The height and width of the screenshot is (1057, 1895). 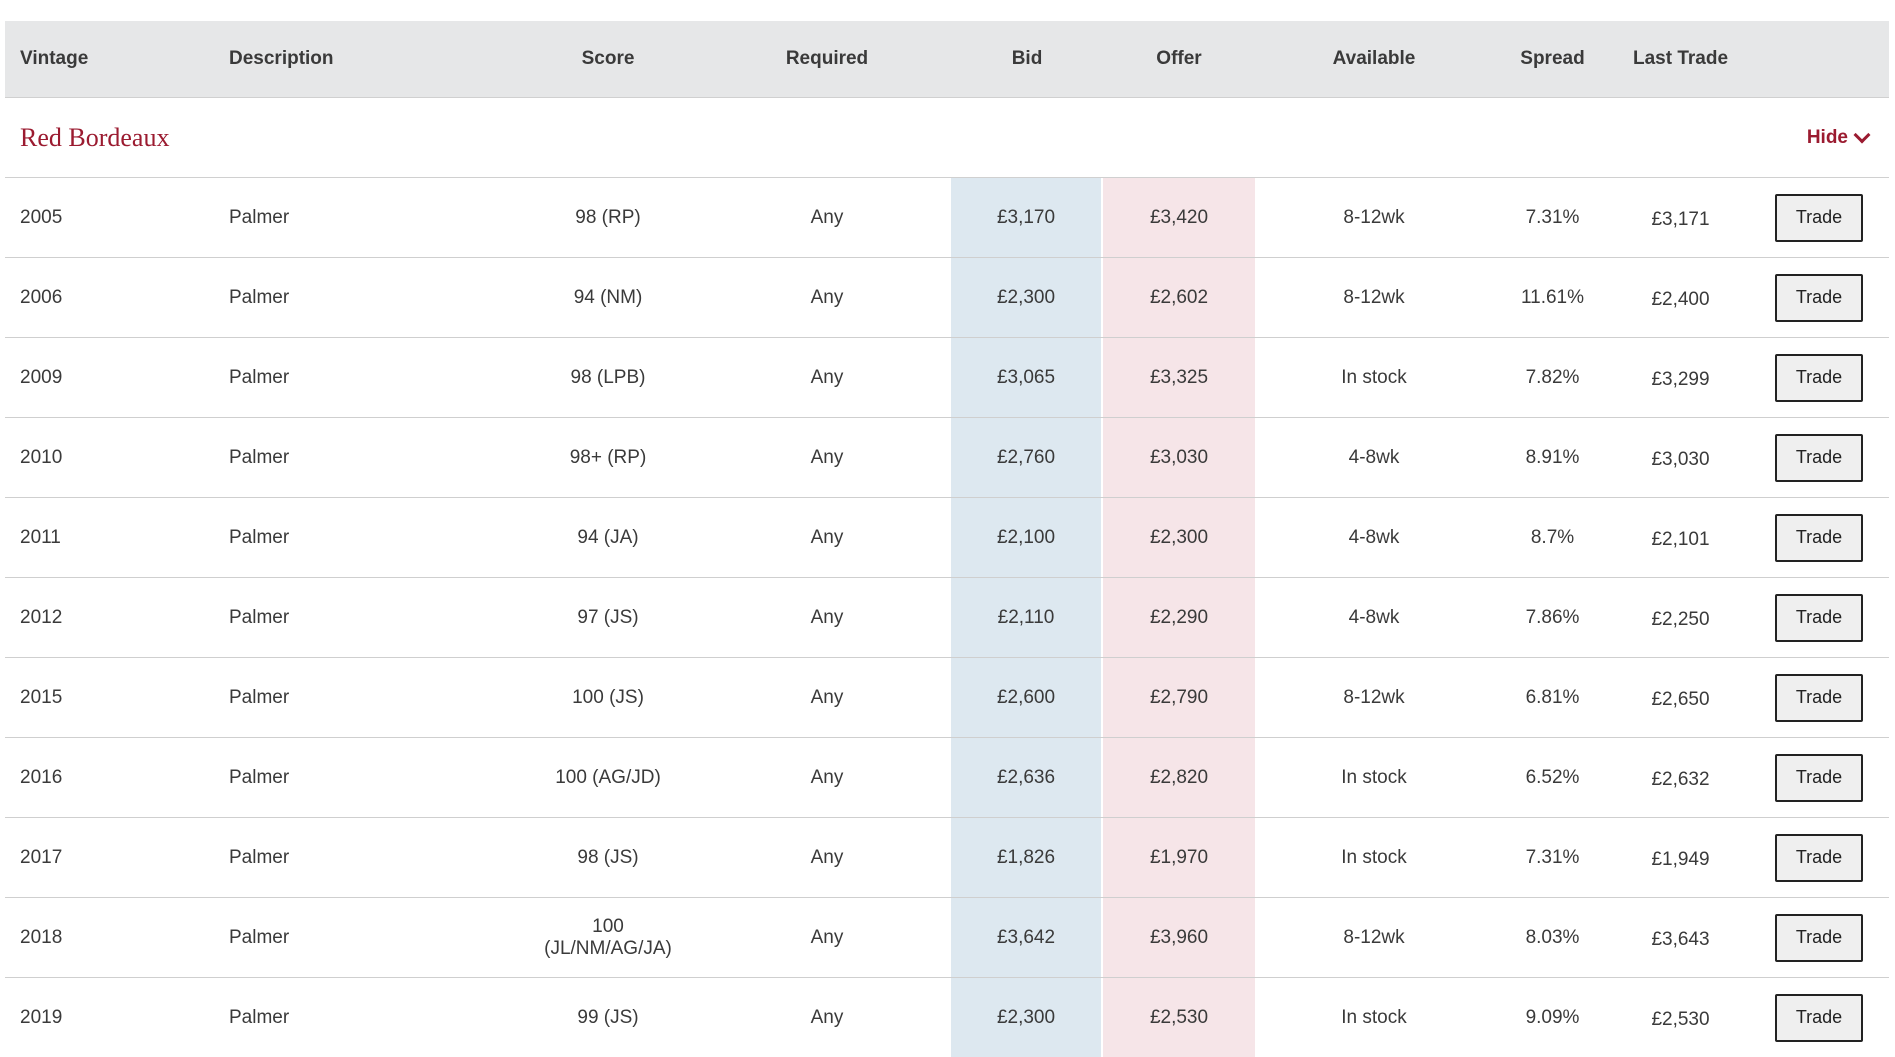 What do you see at coordinates (1680, 58) in the screenshot?
I see `column-header-last-trade: Last Trade` at bounding box center [1680, 58].